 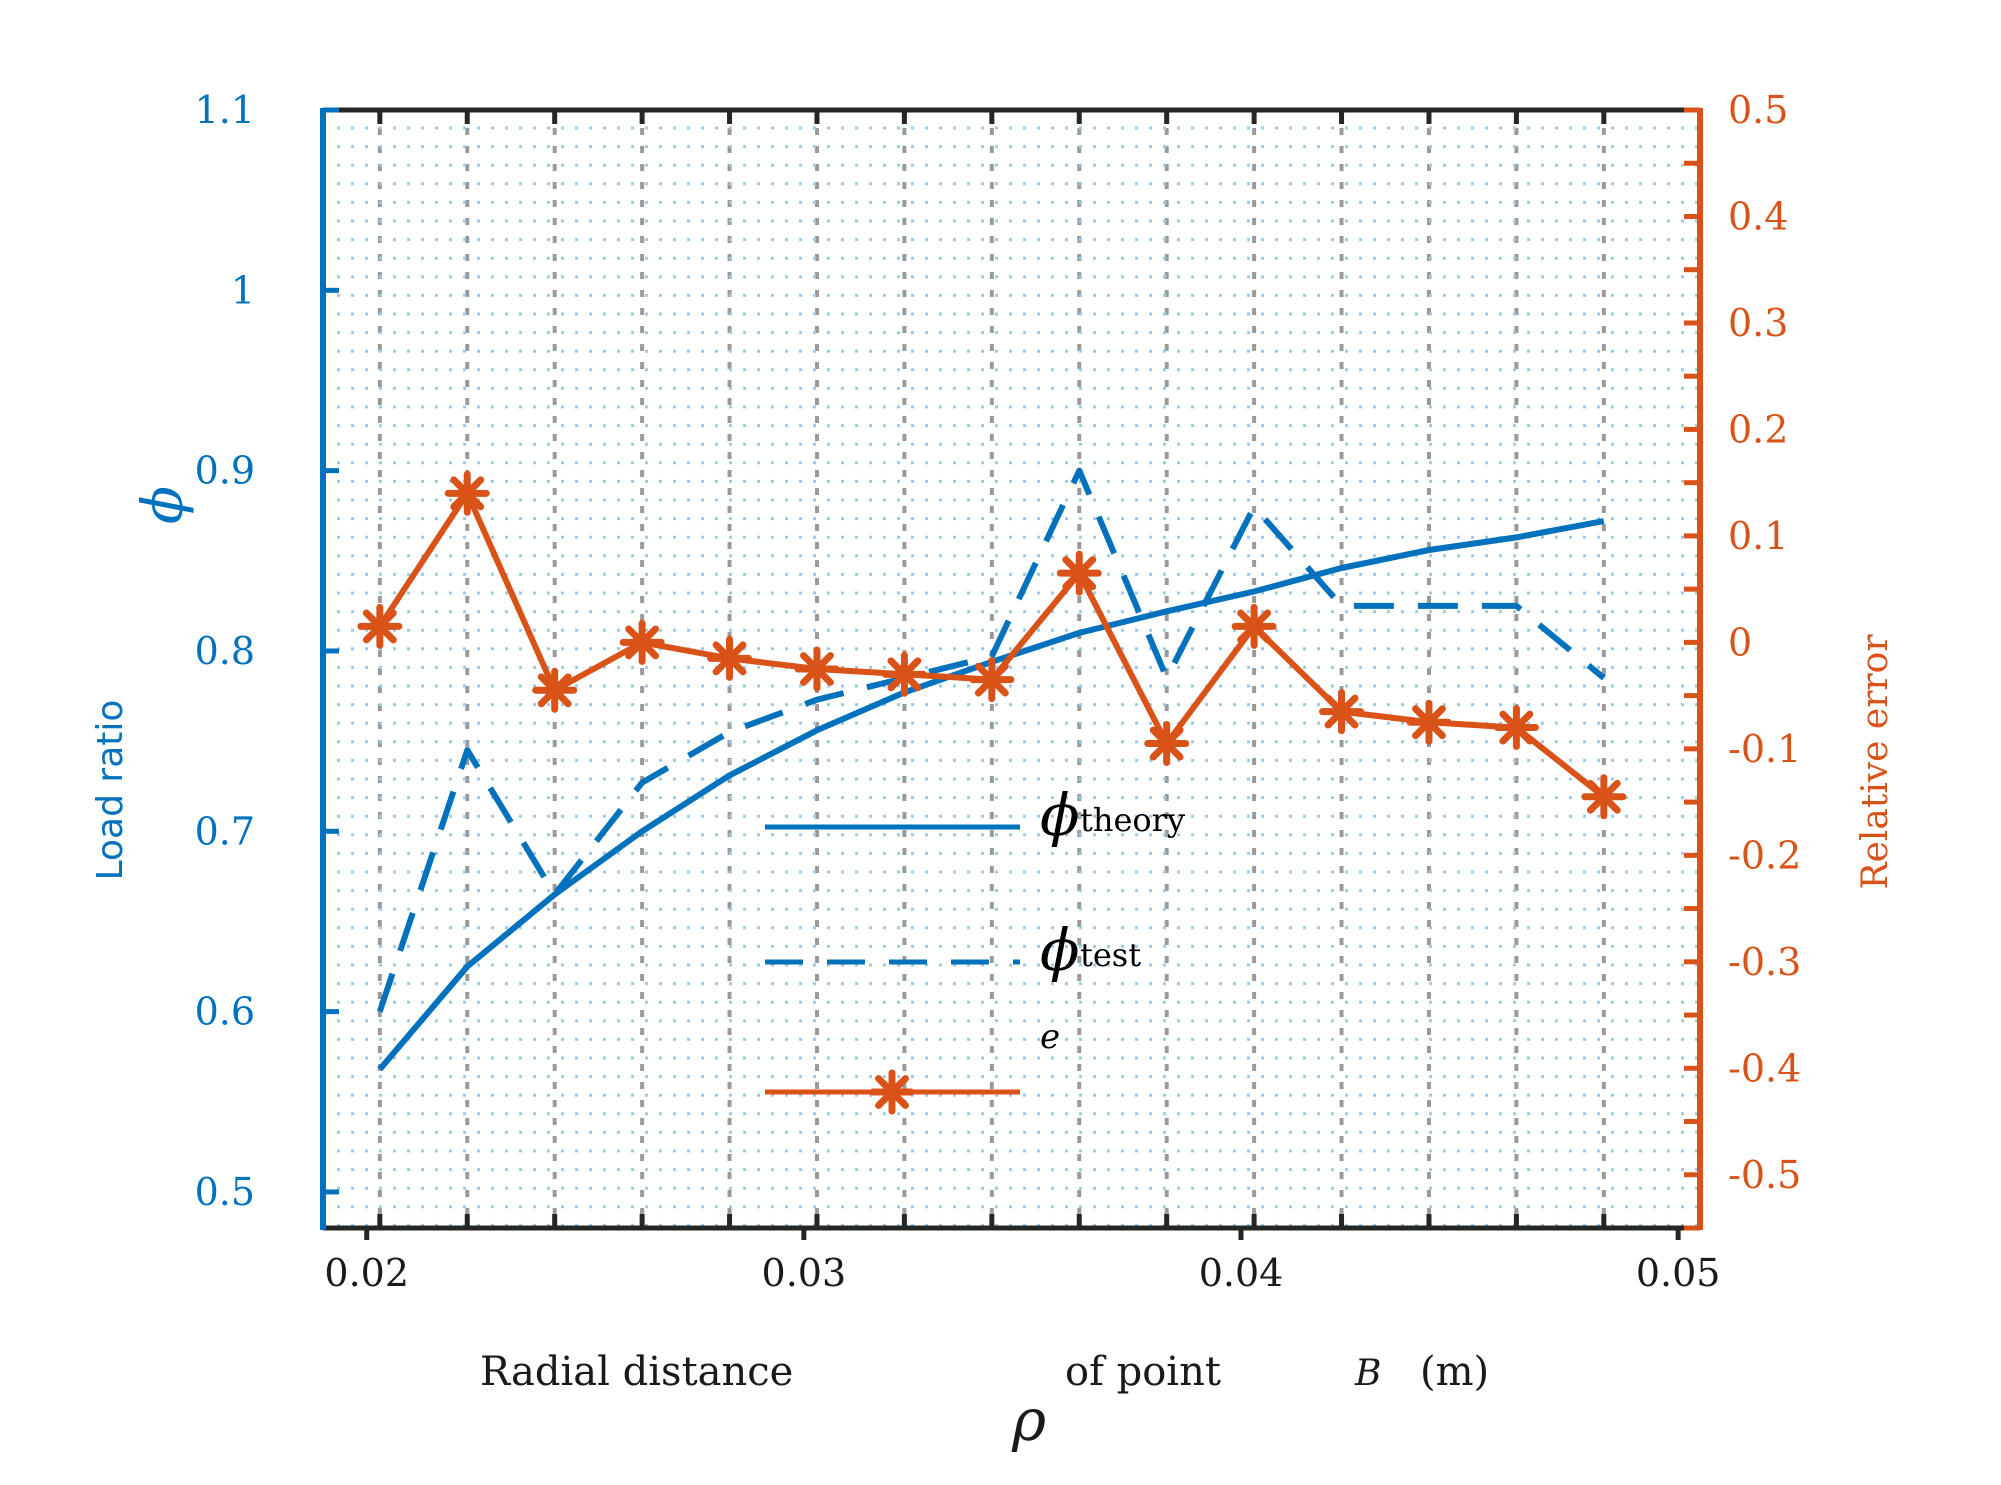 I want to click on left-tick-label: 0.6, so click(x=225, y=1012).